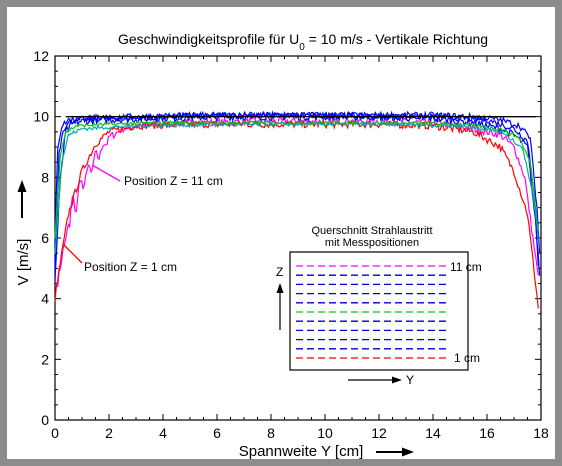  Describe the element at coordinates (217, 433) in the screenshot. I see `x-tick-label: 6` at that location.